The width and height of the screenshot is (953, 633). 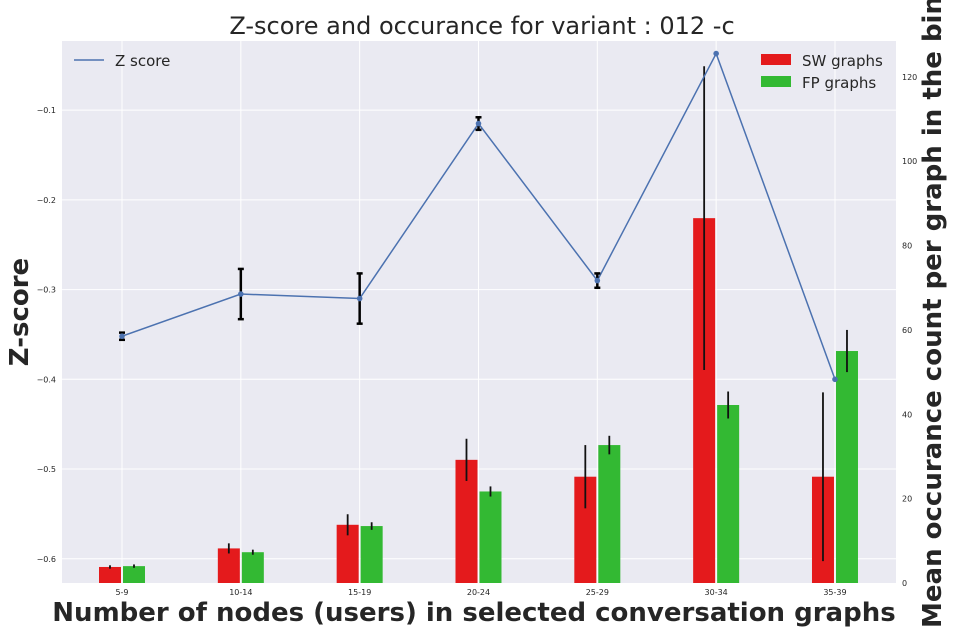 What do you see at coordinates (142, 61) in the screenshot?
I see `legend-label-z-score: Z score` at bounding box center [142, 61].